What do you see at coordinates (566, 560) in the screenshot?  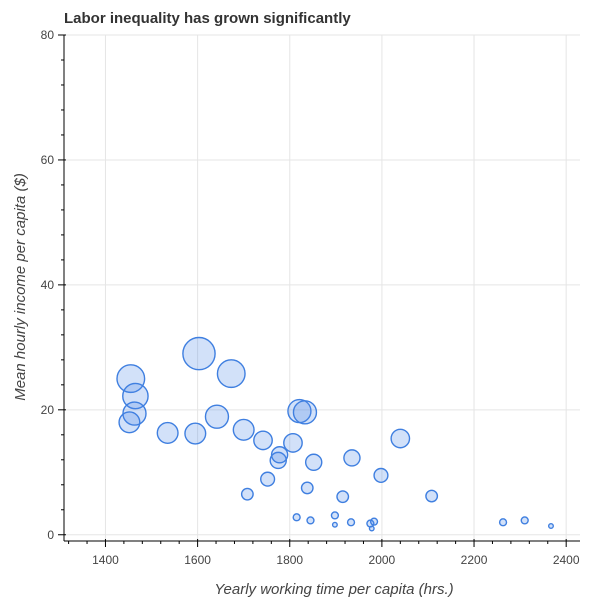 I see `x-tick-label: 2400` at bounding box center [566, 560].